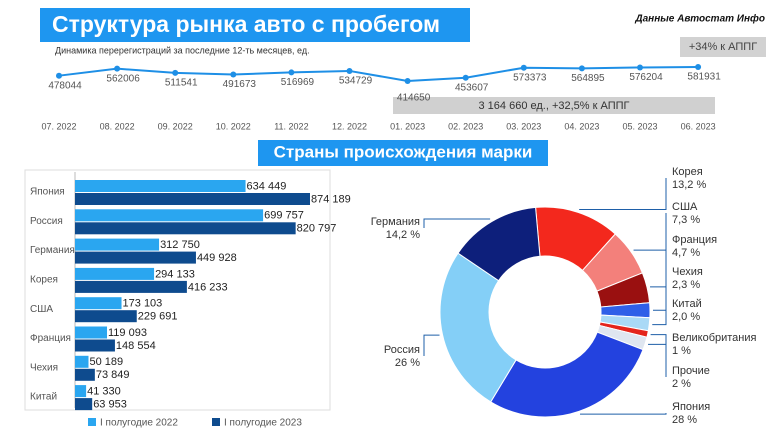 Image resolution: width=780 pixels, height=440 pixels. What do you see at coordinates (686, 317) in the screenshot?
I see `slice-value: 2,0 %` at bounding box center [686, 317].